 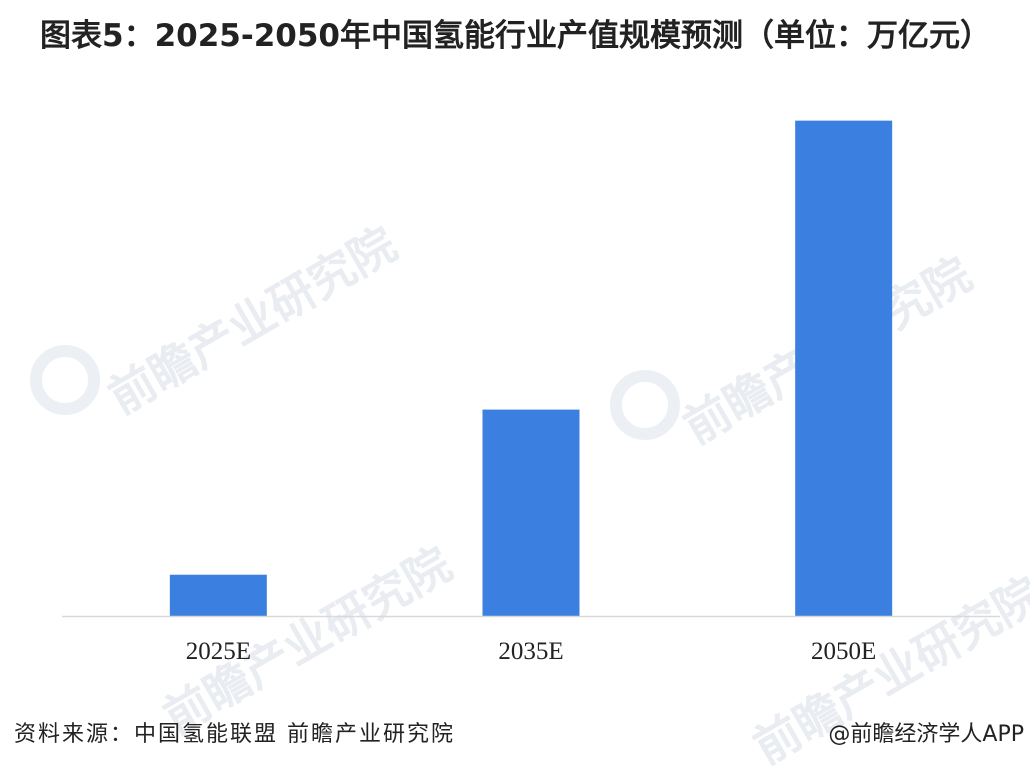 I want to click on source-note: 资料来源：中国氢能联盟 前瞻产业研究院, so click(x=234, y=734).